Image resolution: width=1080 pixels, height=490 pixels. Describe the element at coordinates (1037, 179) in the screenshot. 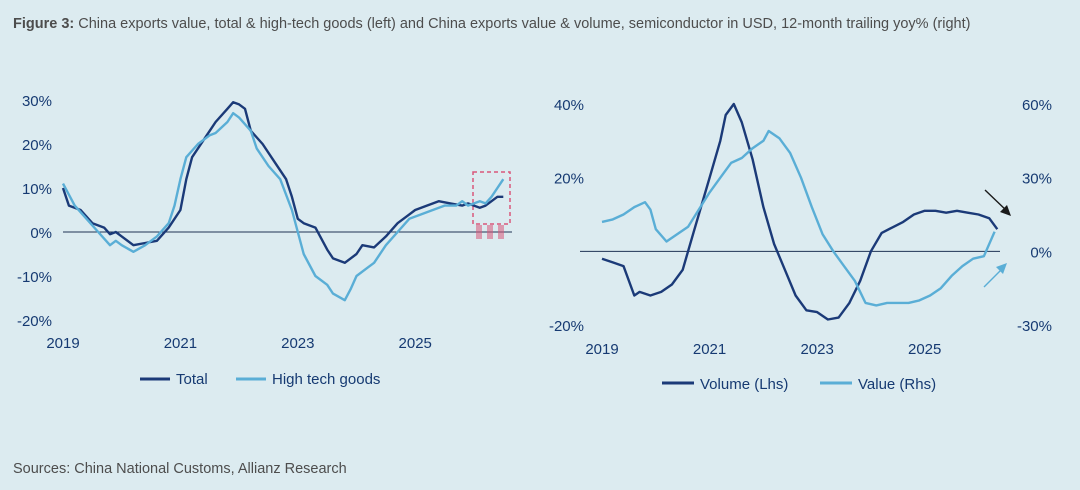

I see `y-tick-label-right: 30%` at that location.